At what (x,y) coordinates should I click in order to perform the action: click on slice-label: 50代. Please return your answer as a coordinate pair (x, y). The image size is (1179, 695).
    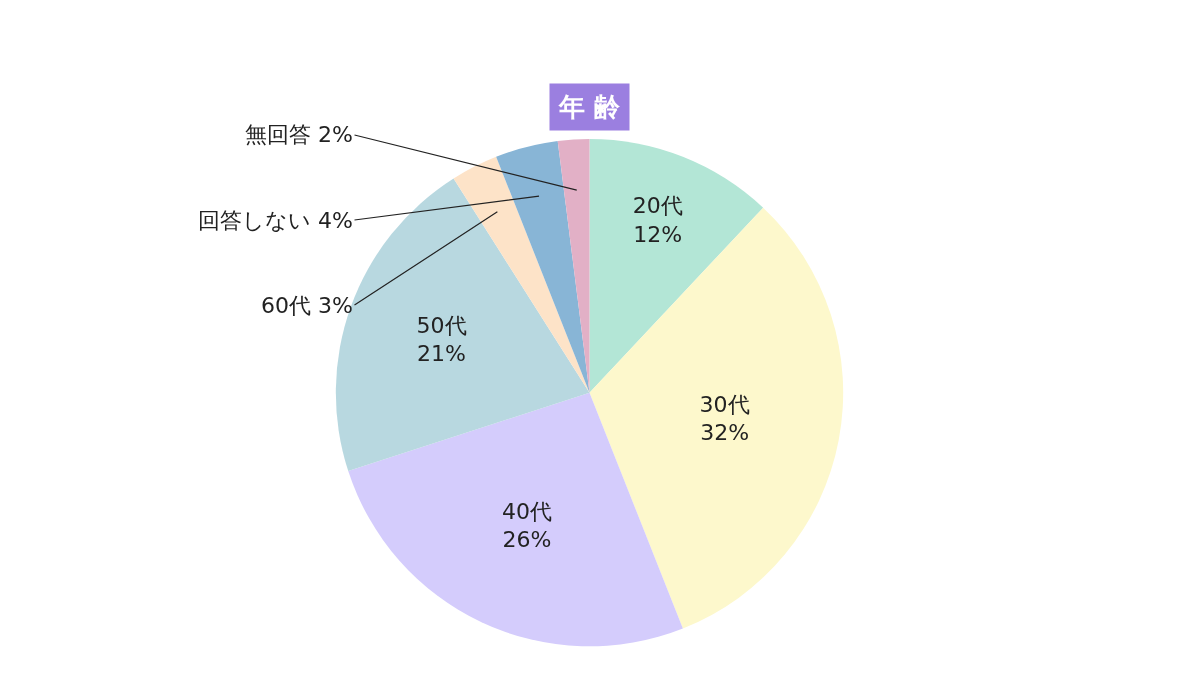
    Looking at the image, I should click on (441, 325).